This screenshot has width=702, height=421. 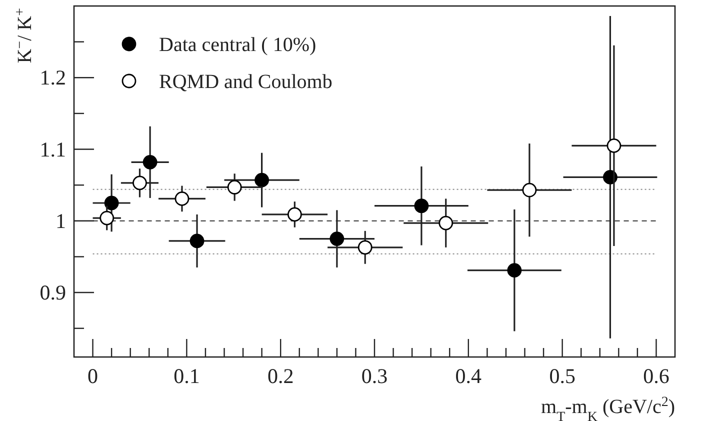 I want to click on legend-label: RQMD and Coulomb, so click(x=245, y=82).